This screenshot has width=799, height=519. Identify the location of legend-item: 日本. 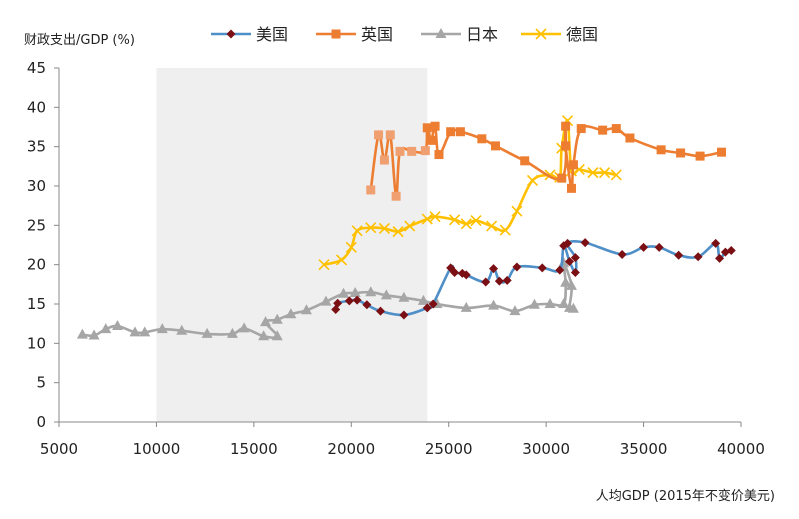
(459, 34).